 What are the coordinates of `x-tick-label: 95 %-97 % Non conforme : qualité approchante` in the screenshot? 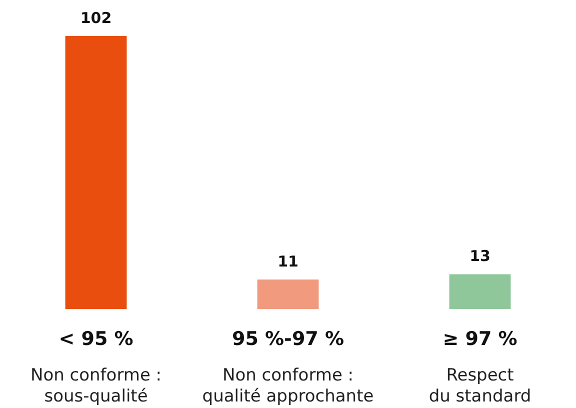 It's located at (288, 367).